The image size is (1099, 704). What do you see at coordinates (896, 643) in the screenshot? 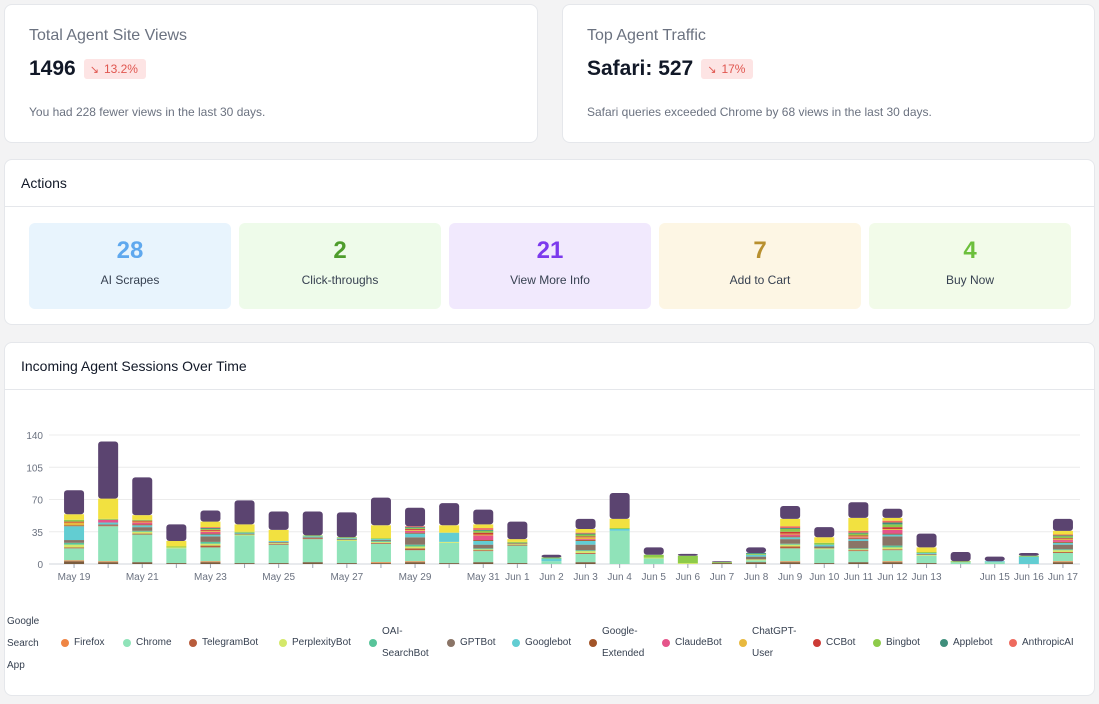
I see `legend-item: Bingbot` at bounding box center [896, 643].